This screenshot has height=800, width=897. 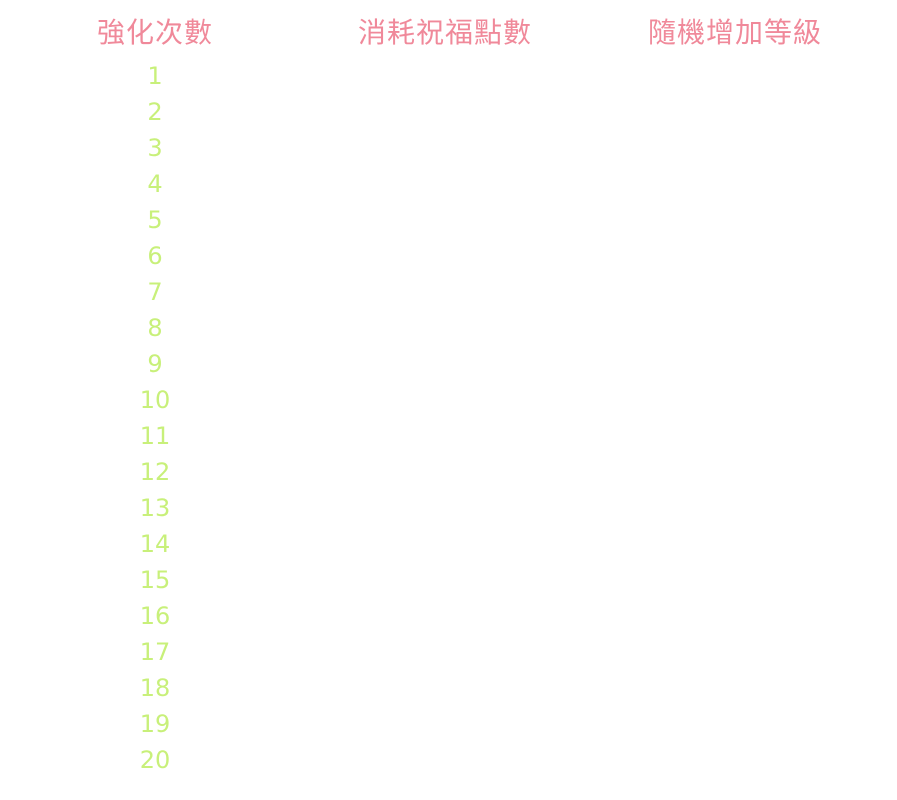 I want to click on enhance-count-cell: 8, so click(x=155, y=328).